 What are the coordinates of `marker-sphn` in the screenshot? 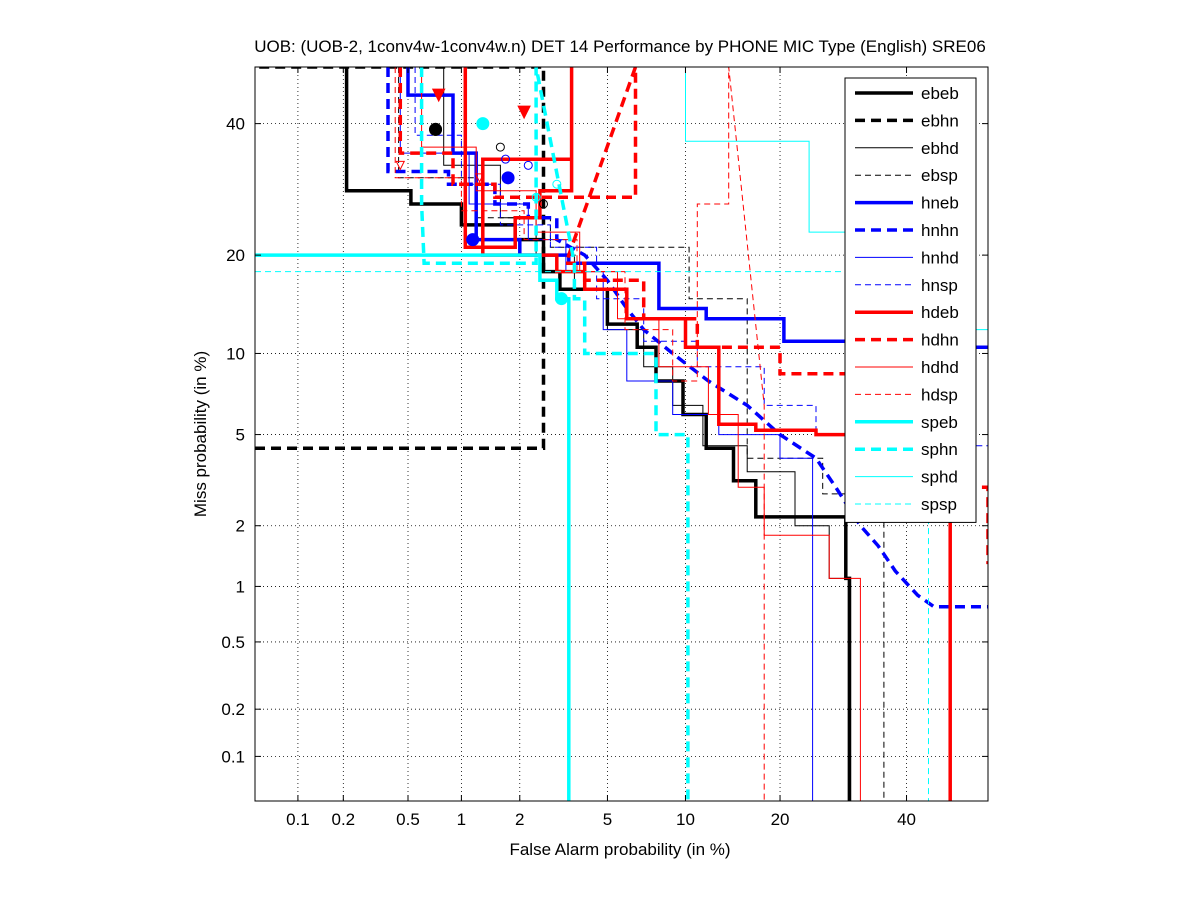 It's located at (483, 124).